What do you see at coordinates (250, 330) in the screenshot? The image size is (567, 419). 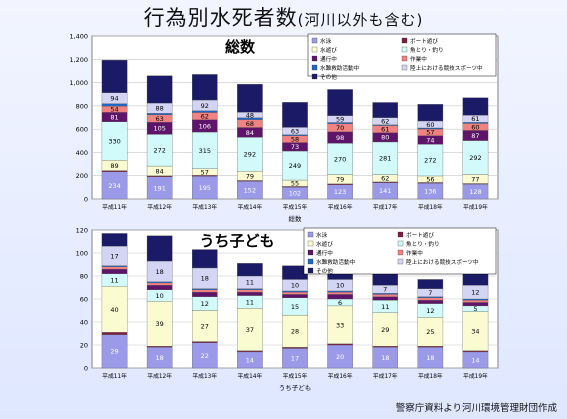 I see `data-label: 37` at bounding box center [250, 330].